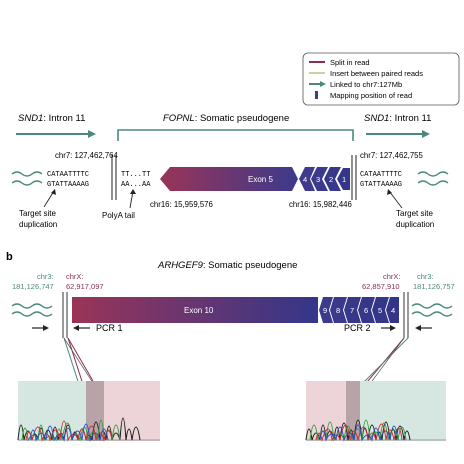 This screenshot has width=464, height=464. Describe the element at coordinates (326, 411) in the screenshot. I see `chromatogram-right-pseudogene-bg` at that location.